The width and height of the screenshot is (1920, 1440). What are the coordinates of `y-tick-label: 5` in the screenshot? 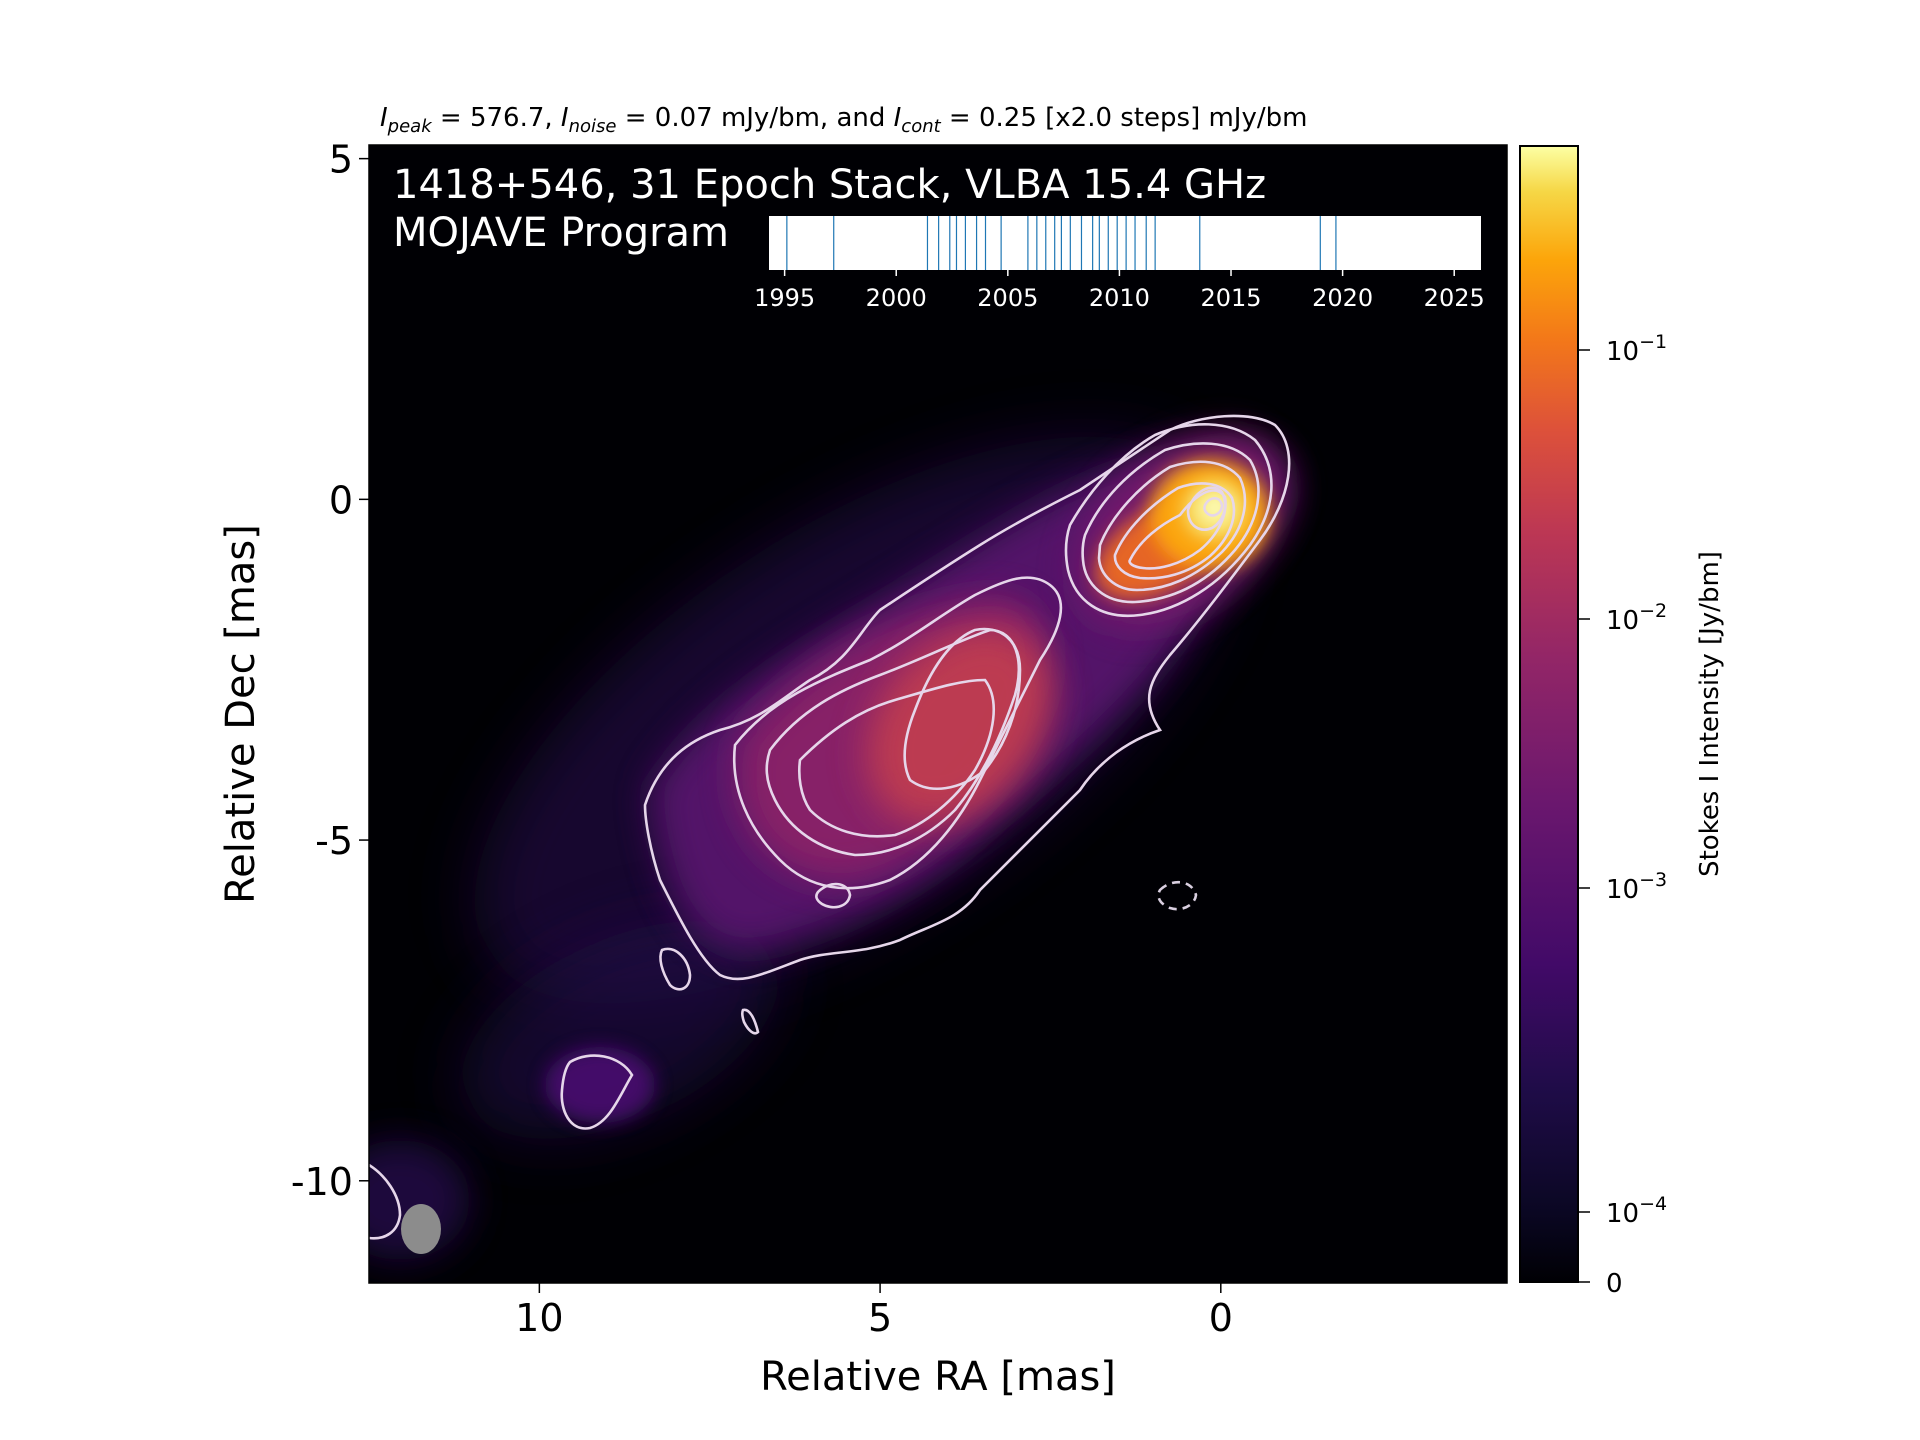 It's located at (341, 160).